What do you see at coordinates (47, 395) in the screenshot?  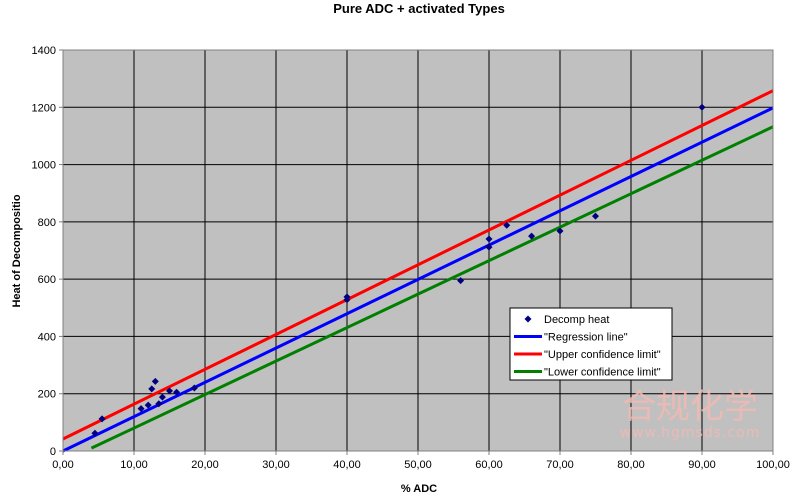 I see `y-tick-label: 200` at bounding box center [47, 395].